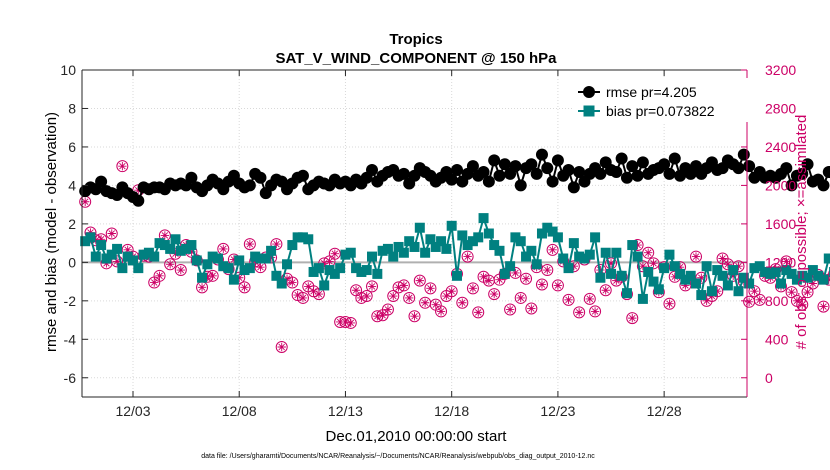 This screenshot has height=470, width=830. Describe the element at coordinates (72, 262) in the screenshot. I see `y-tick-label: 0` at that location.